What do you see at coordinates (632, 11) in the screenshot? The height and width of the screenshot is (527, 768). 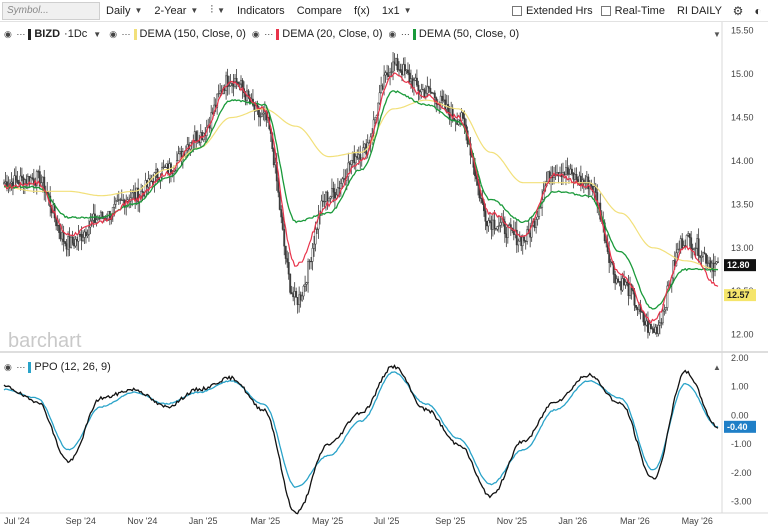 I see `real-time-toggle: Real-Time` at bounding box center [632, 11].